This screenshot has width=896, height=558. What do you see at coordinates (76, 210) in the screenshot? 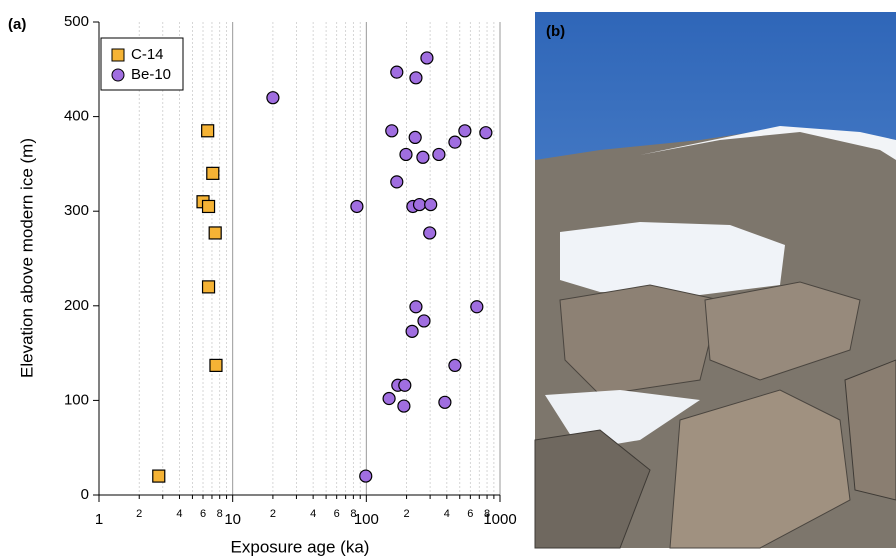
I see `y-tick-label: 300` at bounding box center [76, 210].